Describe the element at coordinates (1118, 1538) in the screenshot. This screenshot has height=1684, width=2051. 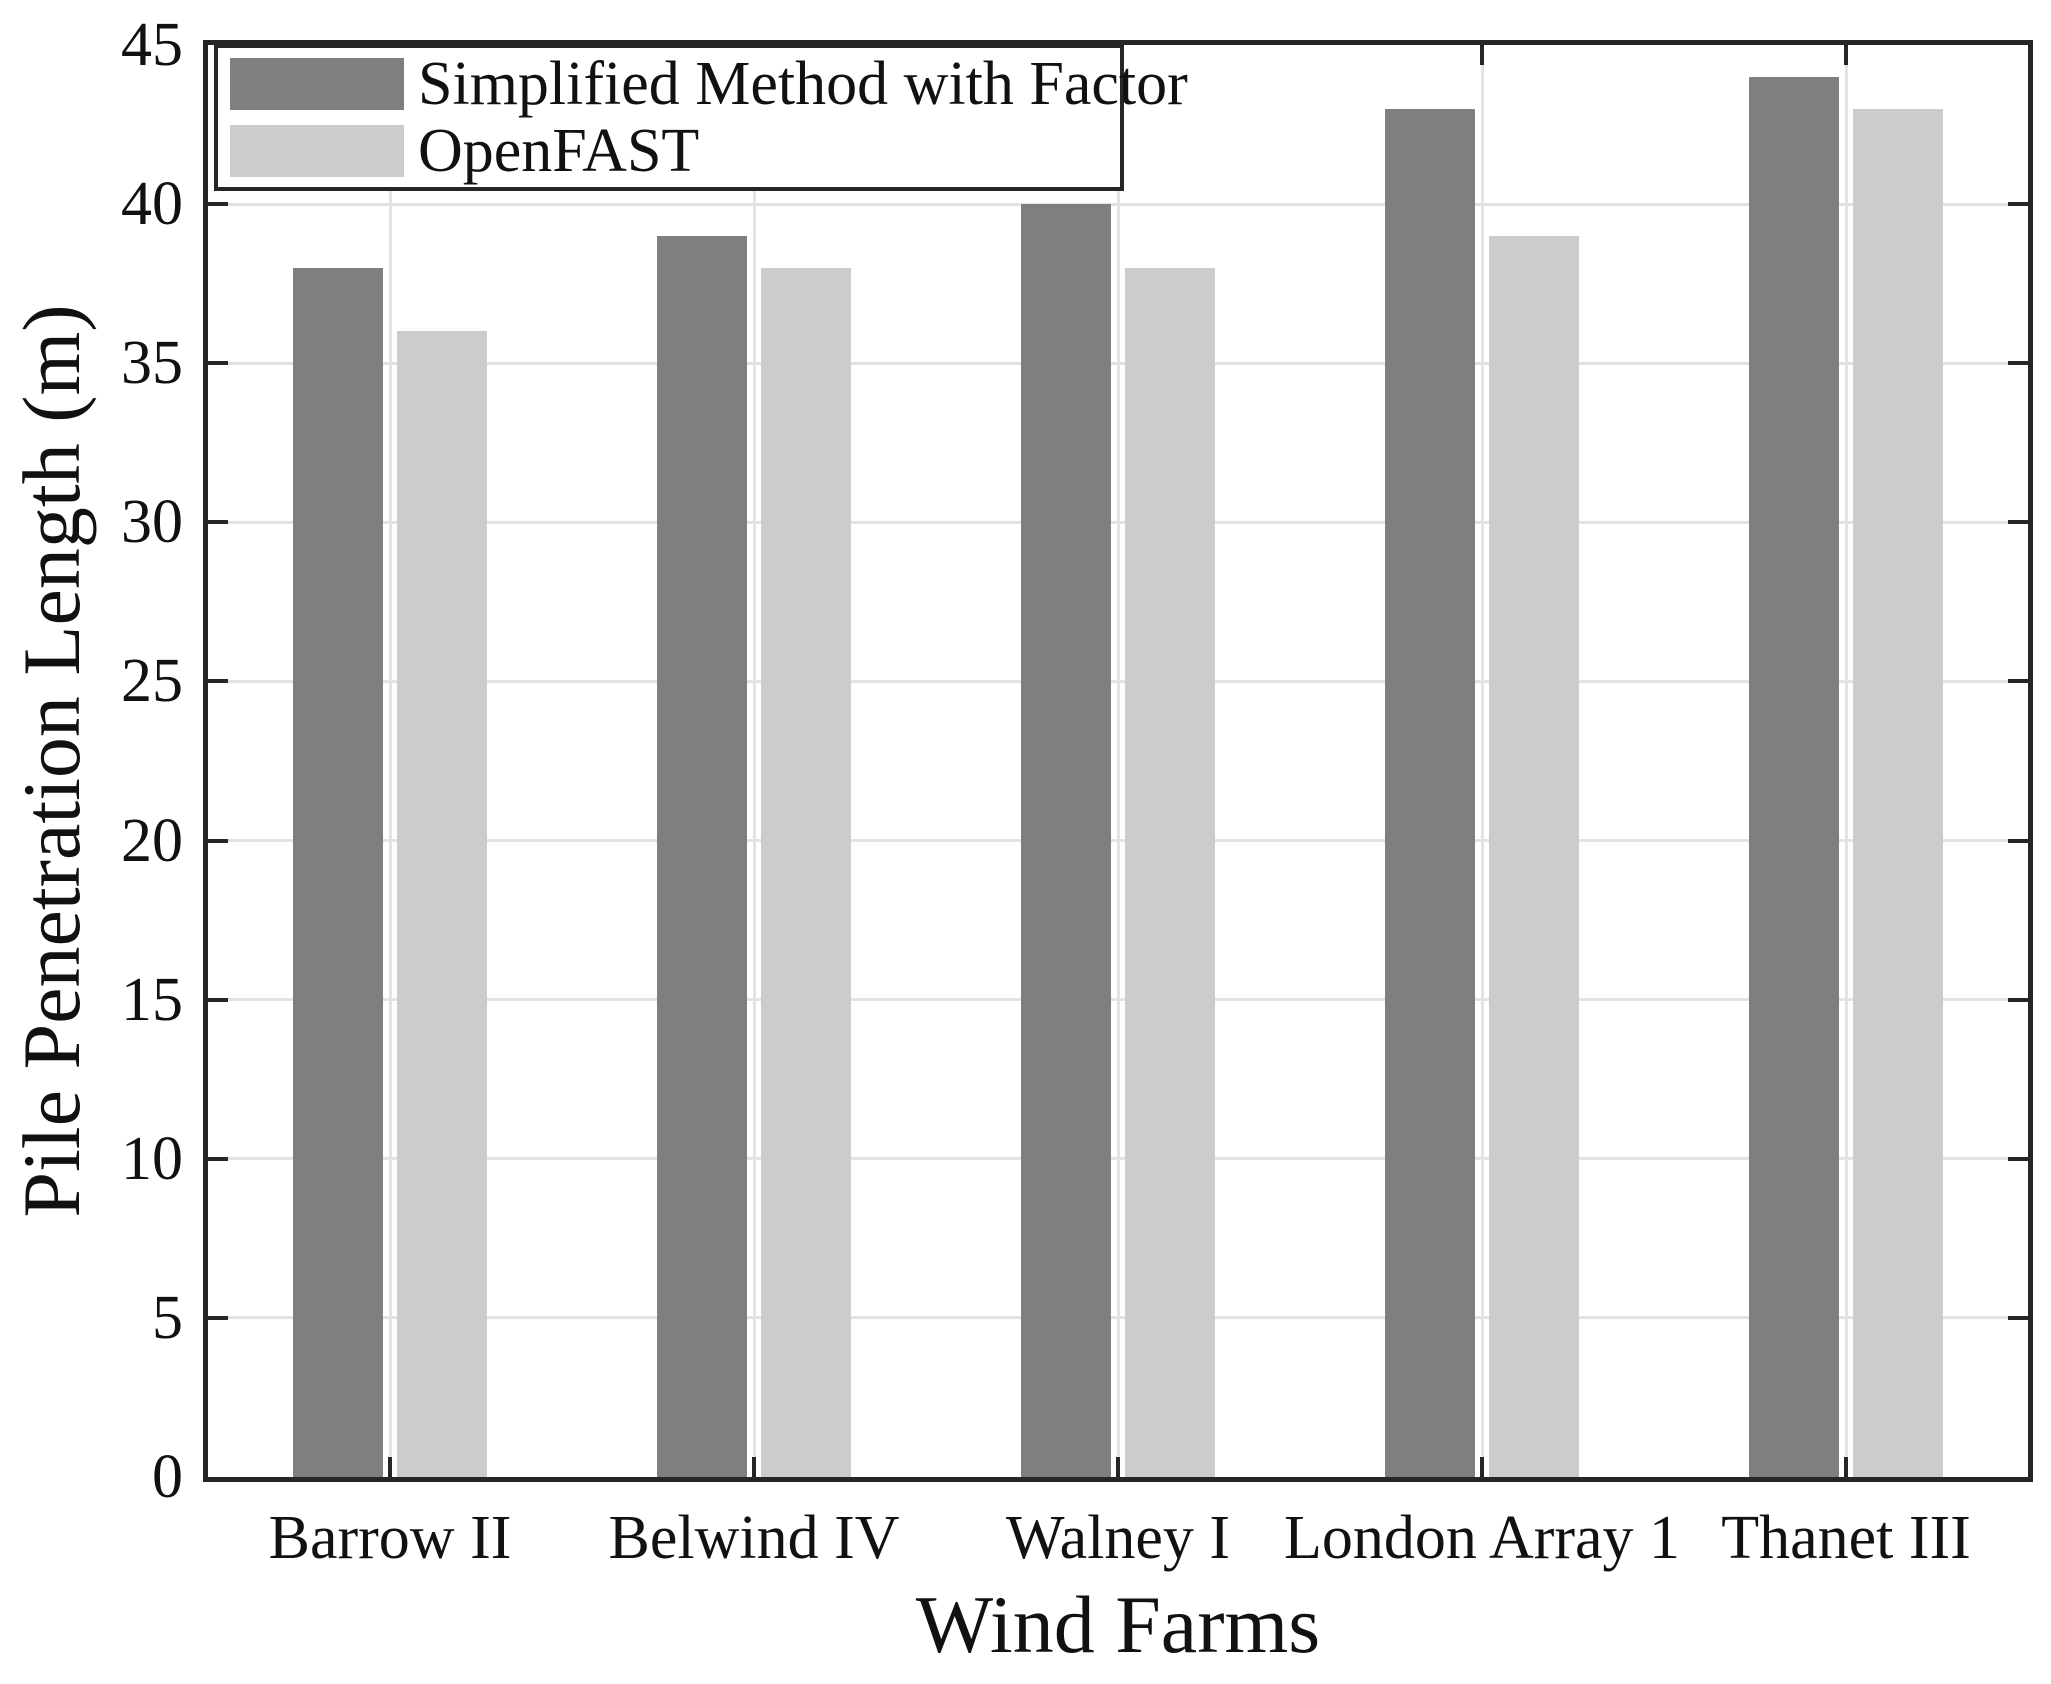
I see `x-category-label: Walney I` at that location.